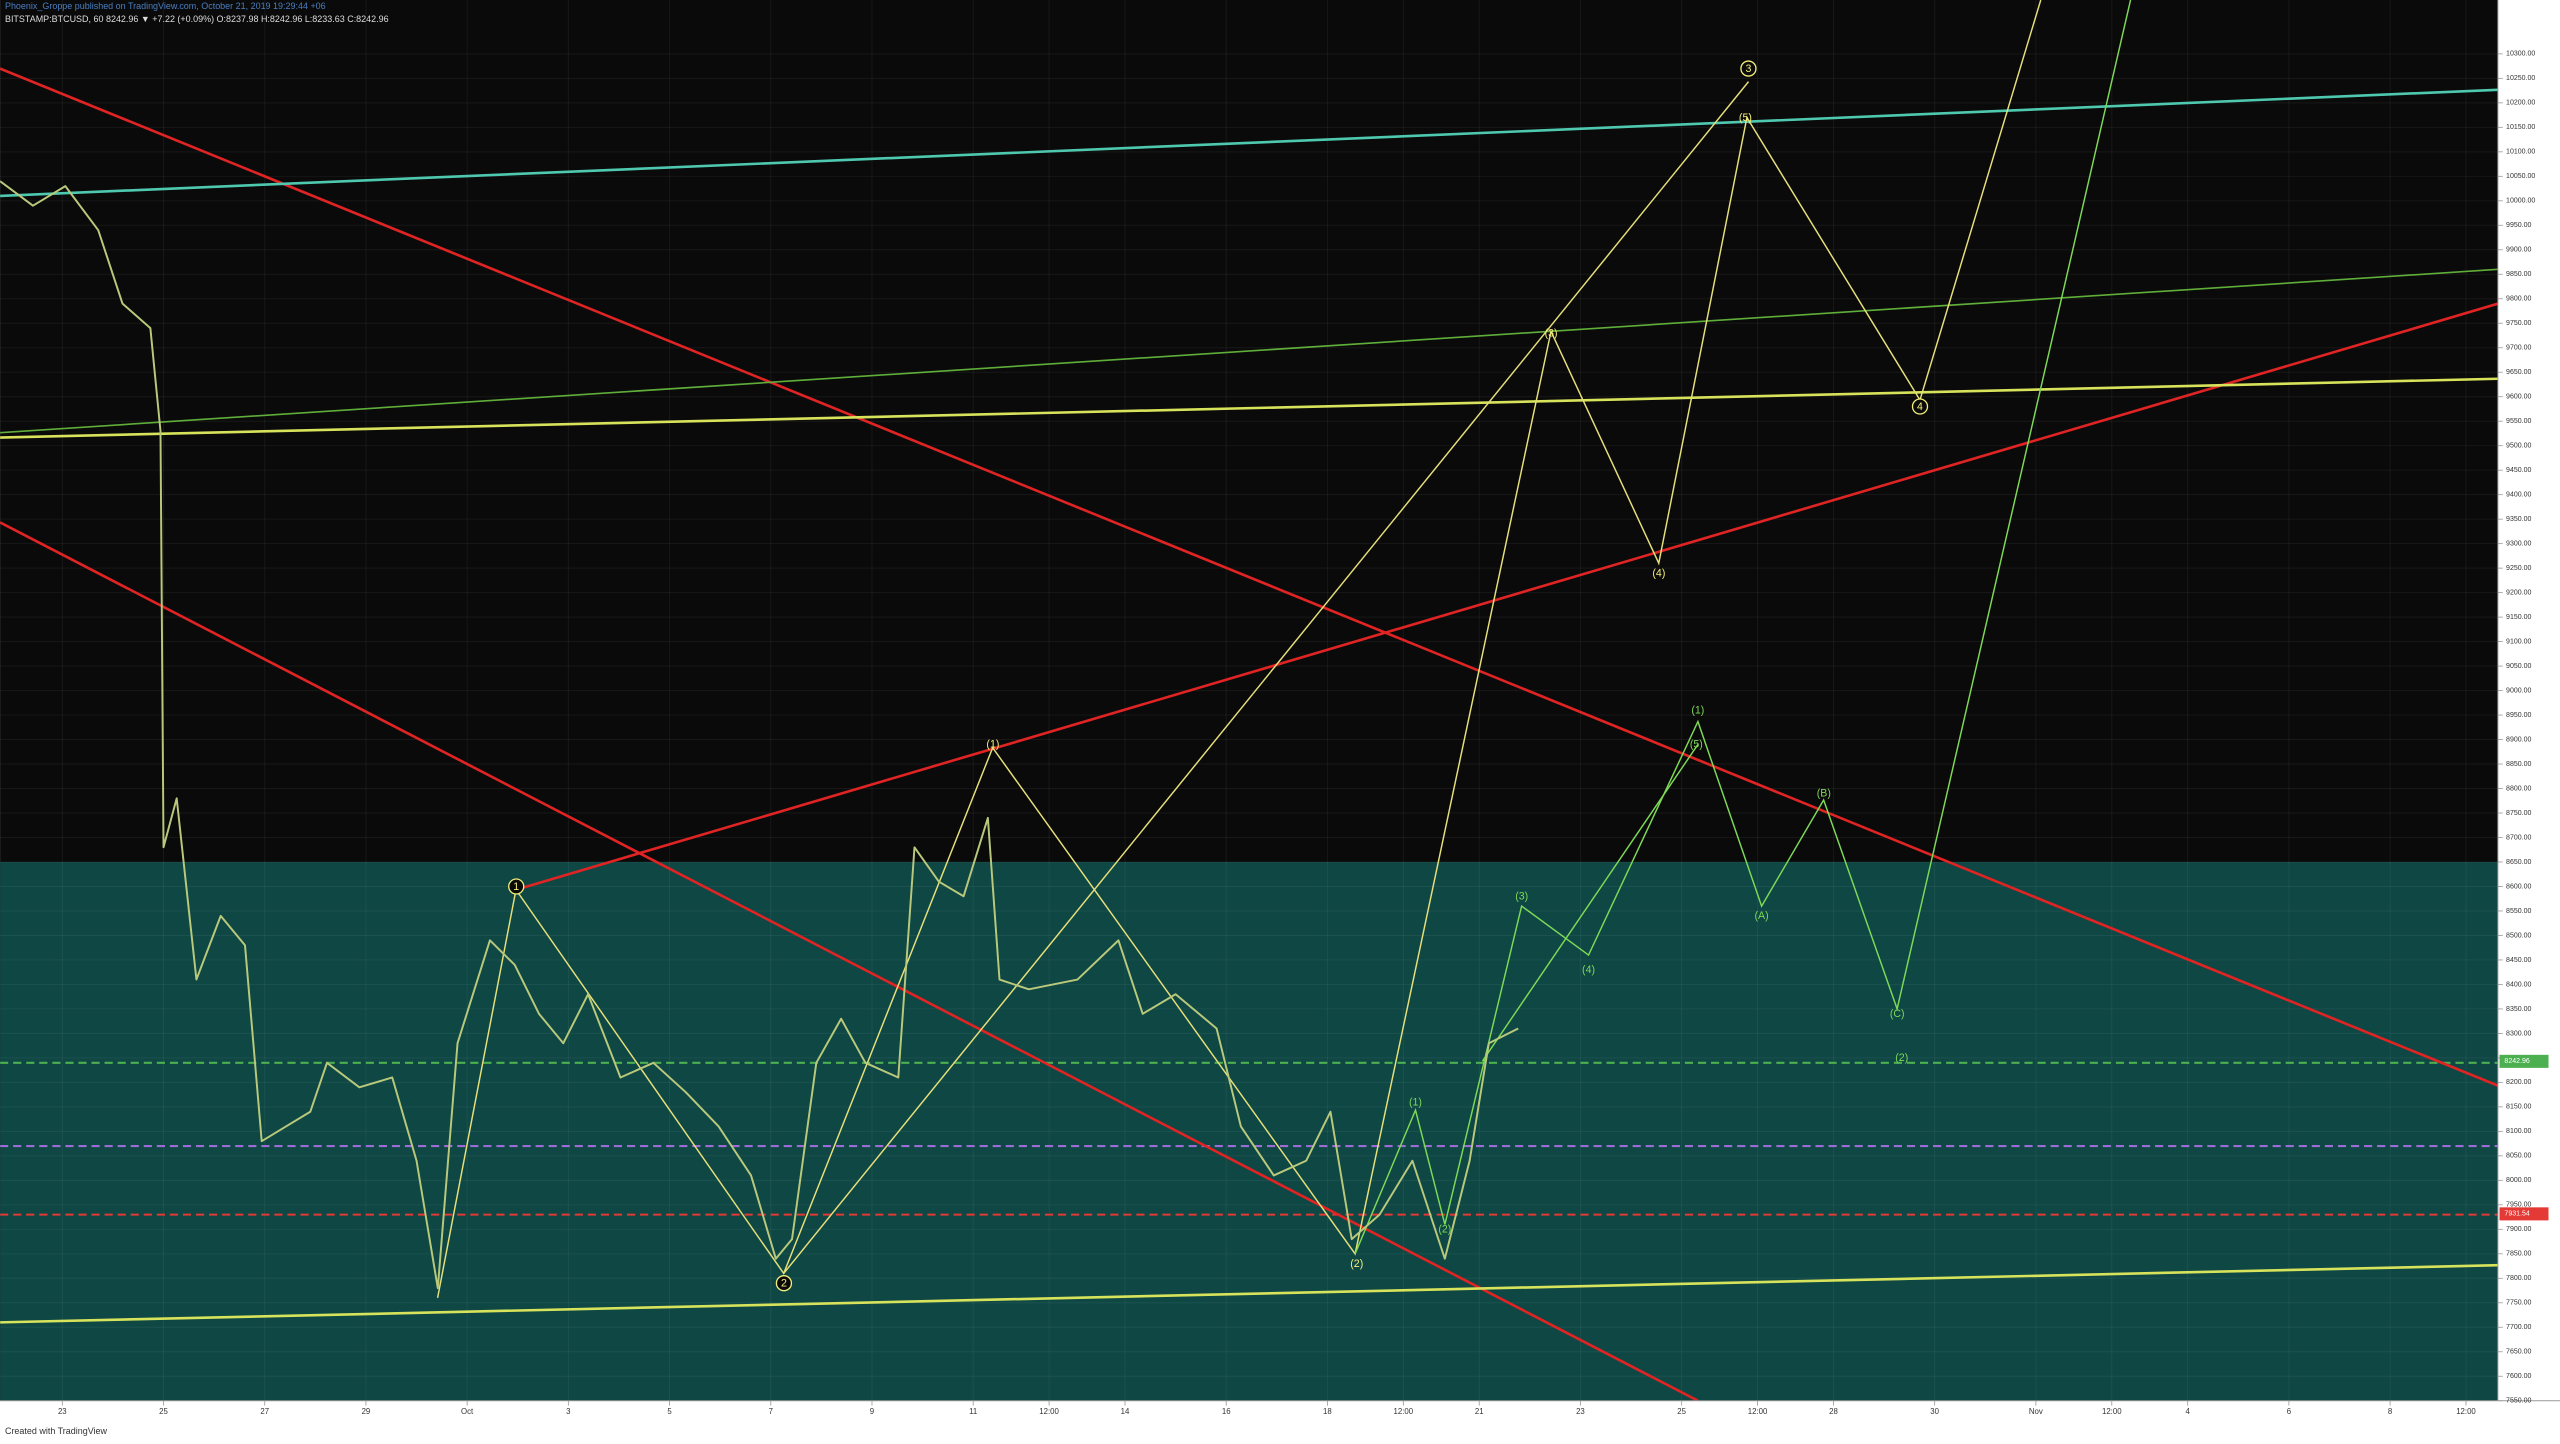 The width and height of the screenshot is (2560, 1444). What do you see at coordinates (2520, 103) in the screenshot?
I see `y-tick-label: 10200.00` at bounding box center [2520, 103].